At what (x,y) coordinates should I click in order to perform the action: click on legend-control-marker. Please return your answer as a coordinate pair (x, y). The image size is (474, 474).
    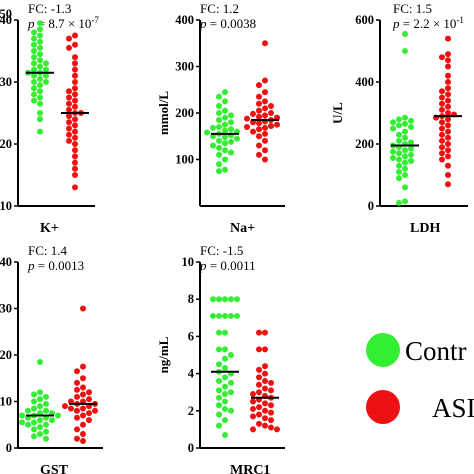
    Looking at the image, I should click on (383, 350).